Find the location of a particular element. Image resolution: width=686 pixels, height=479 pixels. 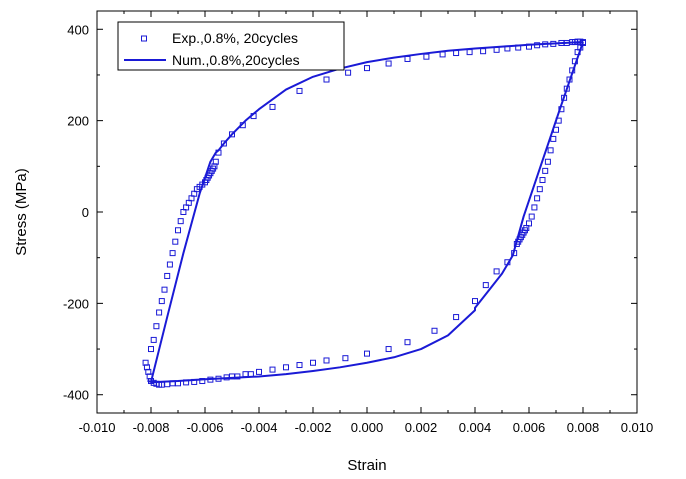

x-tick-label: -0.002 is located at coordinates (313, 427).